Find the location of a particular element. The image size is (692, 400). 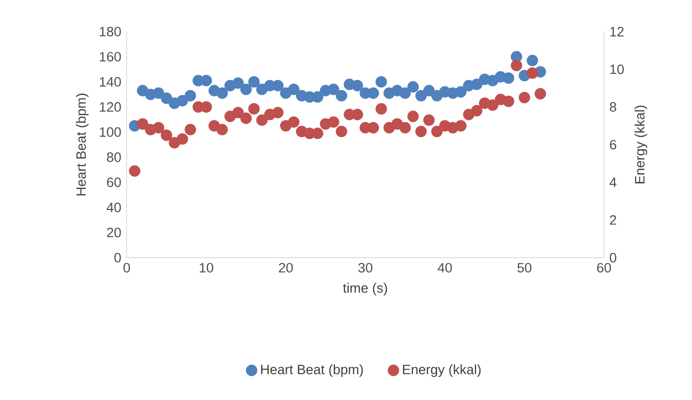

y-tick-label: 0 is located at coordinates (117, 257).